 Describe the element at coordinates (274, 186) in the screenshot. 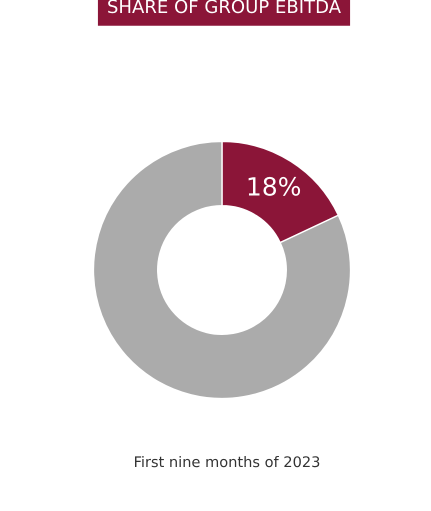

I see `data-label: 18%` at that location.